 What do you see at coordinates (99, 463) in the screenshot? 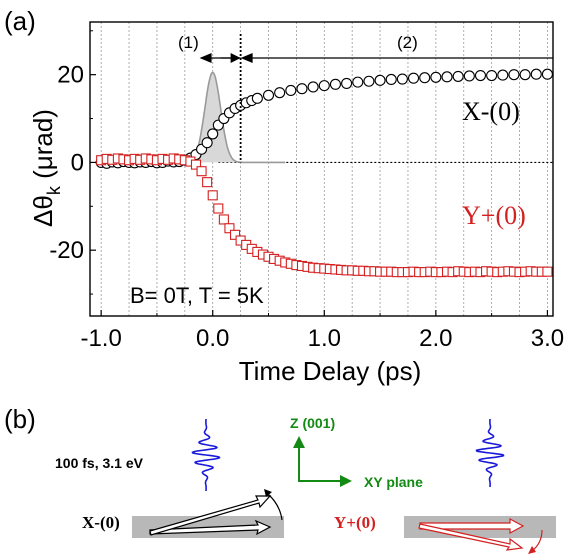
I see `pulse-parameters-label: 100 fs, 3.1 eV` at bounding box center [99, 463].